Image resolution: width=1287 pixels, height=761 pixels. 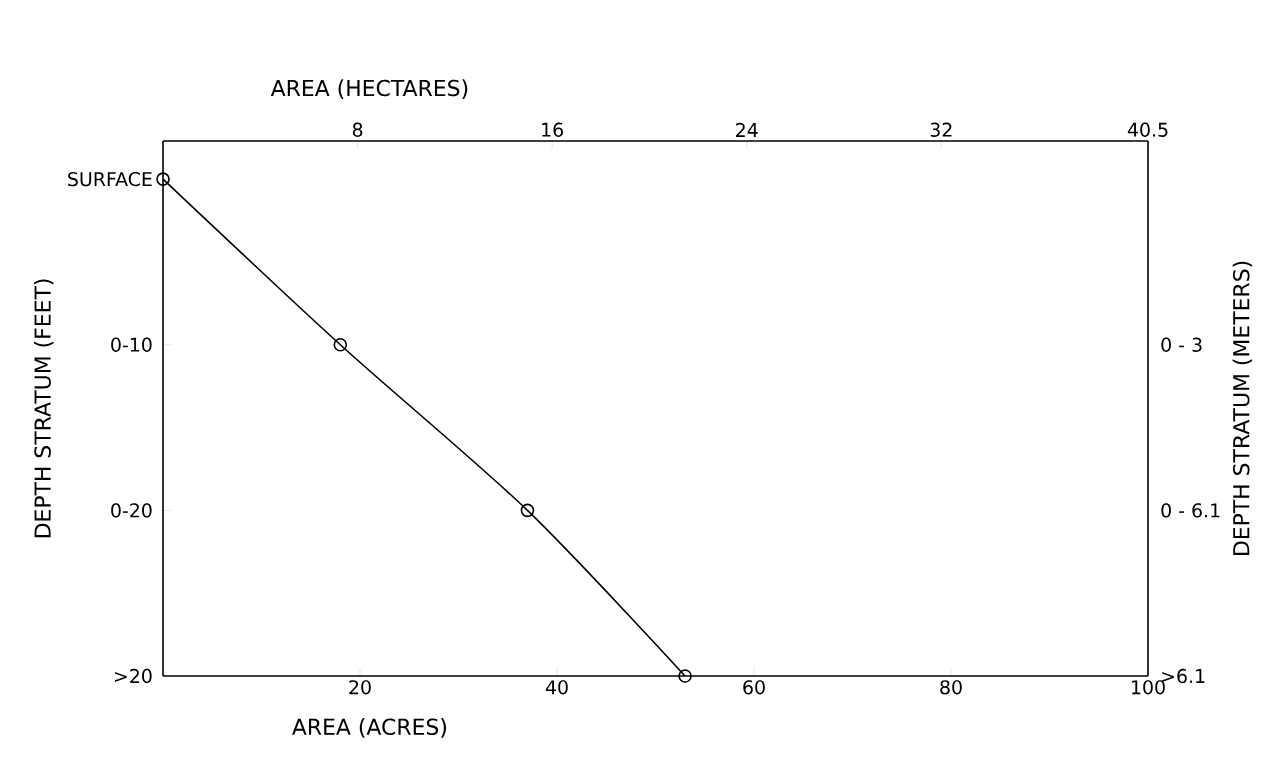 What do you see at coordinates (1147, 129) in the screenshot?
I see `x2-tick-label: 40.5` at bounding box center [1147, 129].